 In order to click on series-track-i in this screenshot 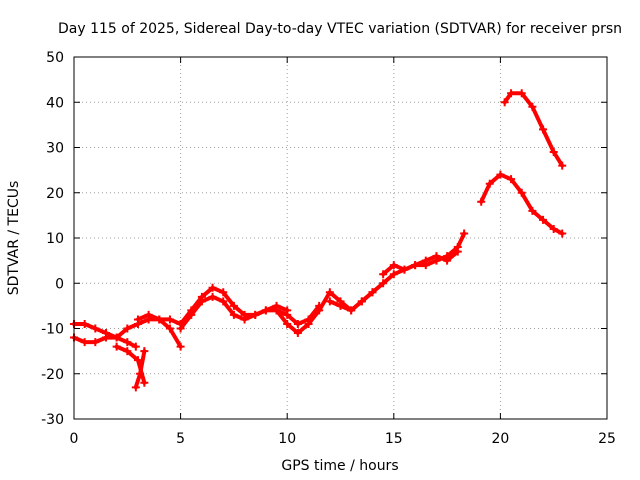, I will do `click(397, 272)`.